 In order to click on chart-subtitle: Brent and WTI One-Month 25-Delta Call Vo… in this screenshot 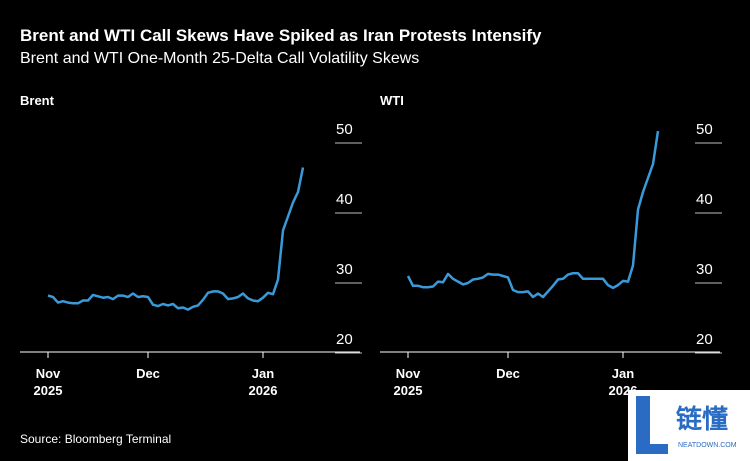, I will do `click(219, 58)`.